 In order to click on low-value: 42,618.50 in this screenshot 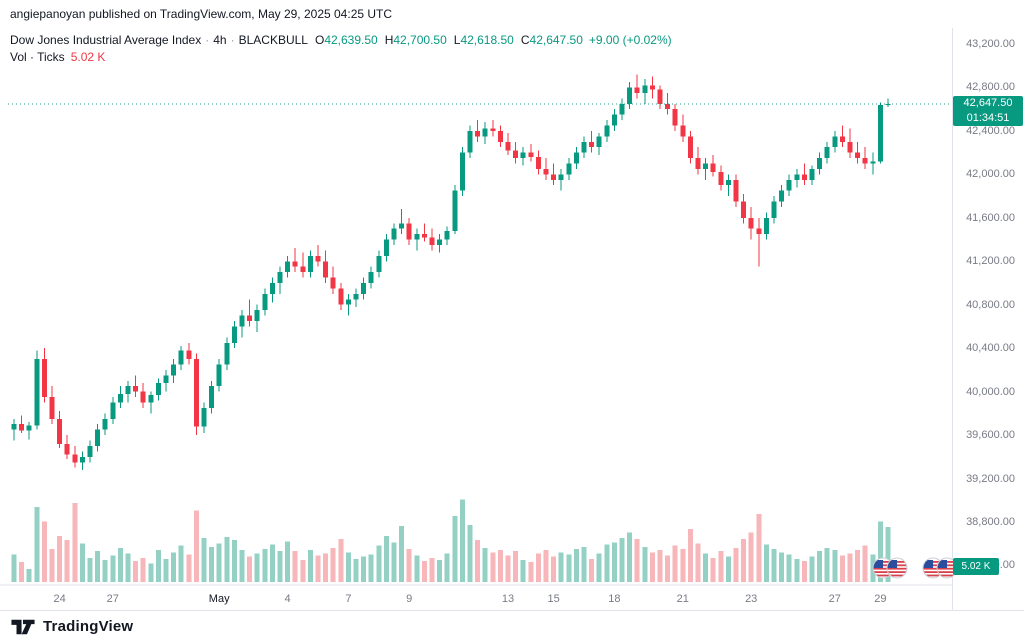, I will do `click(487, 40)`.